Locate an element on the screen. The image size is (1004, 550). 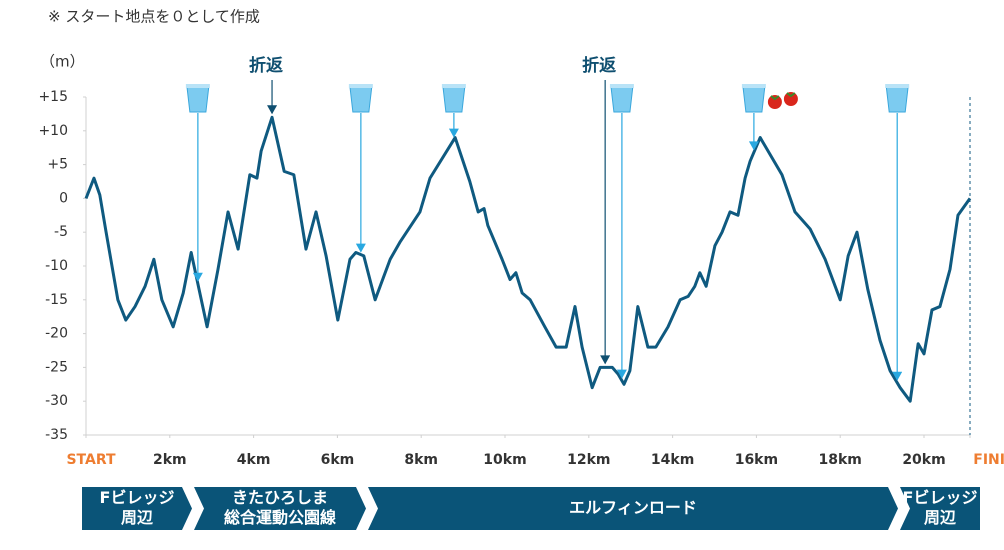
y-tick-label: +5 is located at coordinates (57, 165).